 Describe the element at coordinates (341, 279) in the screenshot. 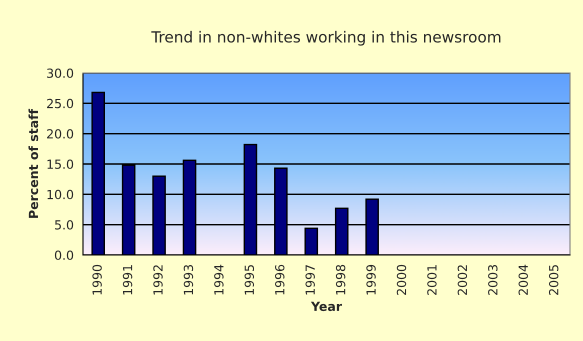

I see `x-tick-label: 1998` at that location.